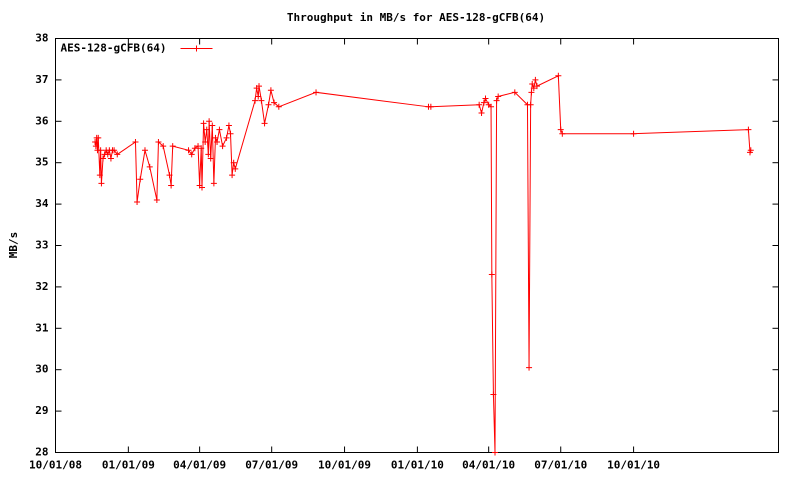 Image resolution: width=800 pixels, height=484 pixels. Describe the element at coordinates (488, 465) in the screenshot. I see `x-tick-label: 04/01/10` at that location.